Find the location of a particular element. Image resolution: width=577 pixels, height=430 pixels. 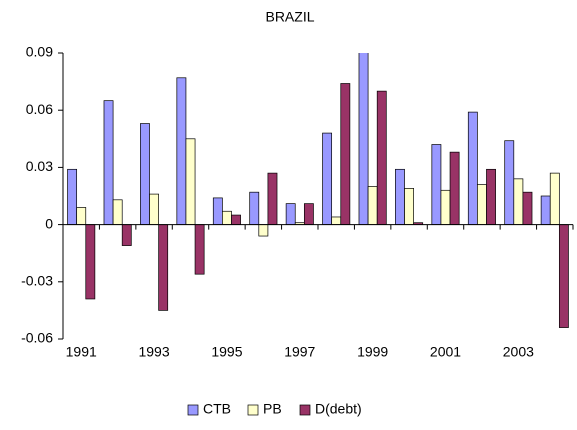

legend-label: CTB is located at coordinates (217, 409).